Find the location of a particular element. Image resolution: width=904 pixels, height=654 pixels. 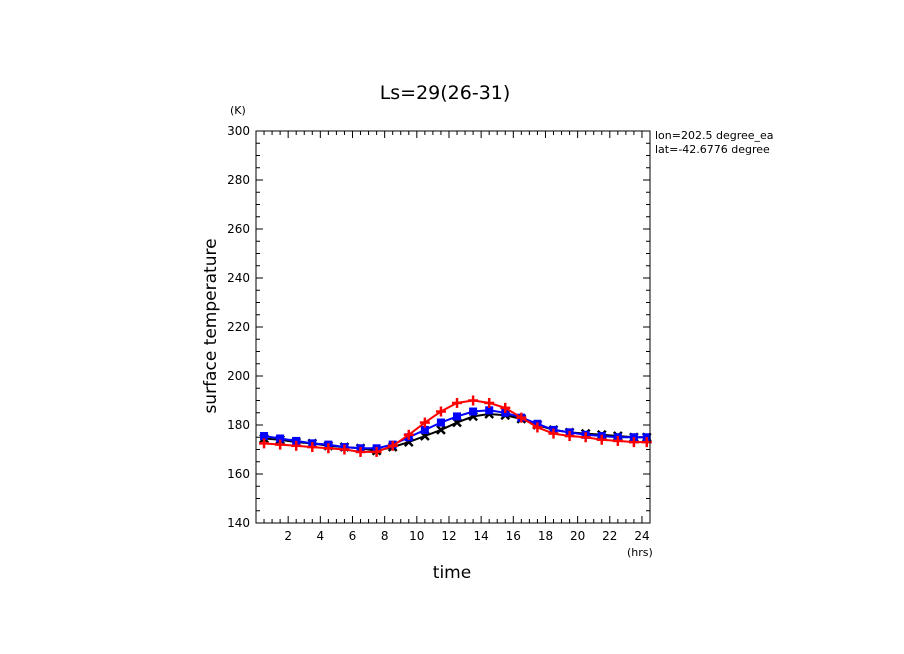

x-axis-label: time is located at coordinates (452, 573).